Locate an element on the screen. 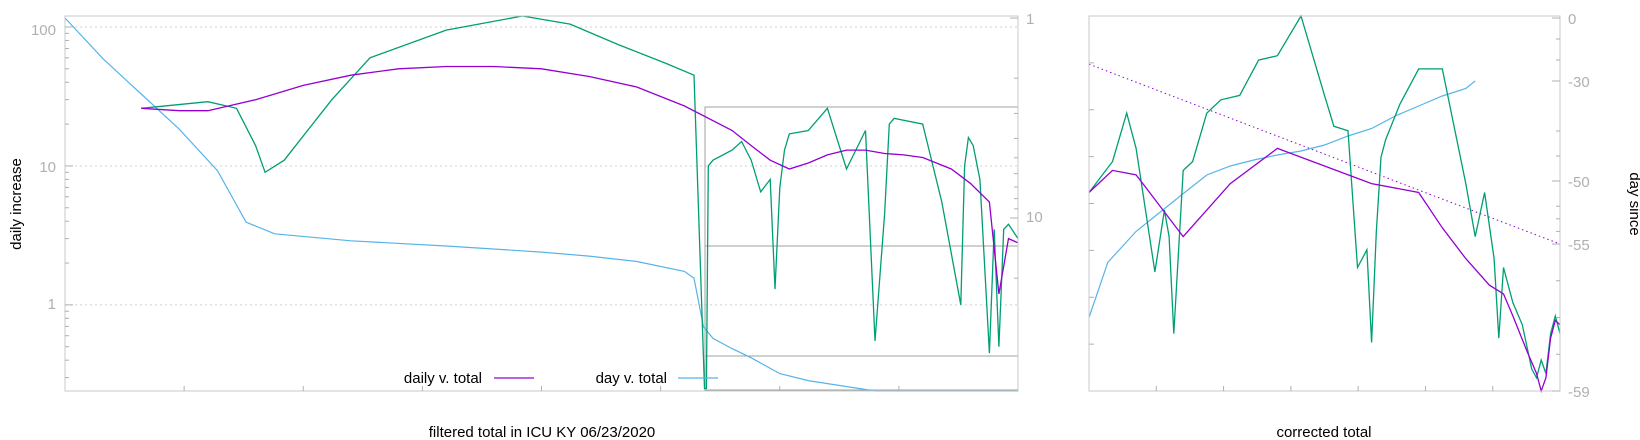  right-y2-tick-label: -30 is located at coordinates (1579, 82).